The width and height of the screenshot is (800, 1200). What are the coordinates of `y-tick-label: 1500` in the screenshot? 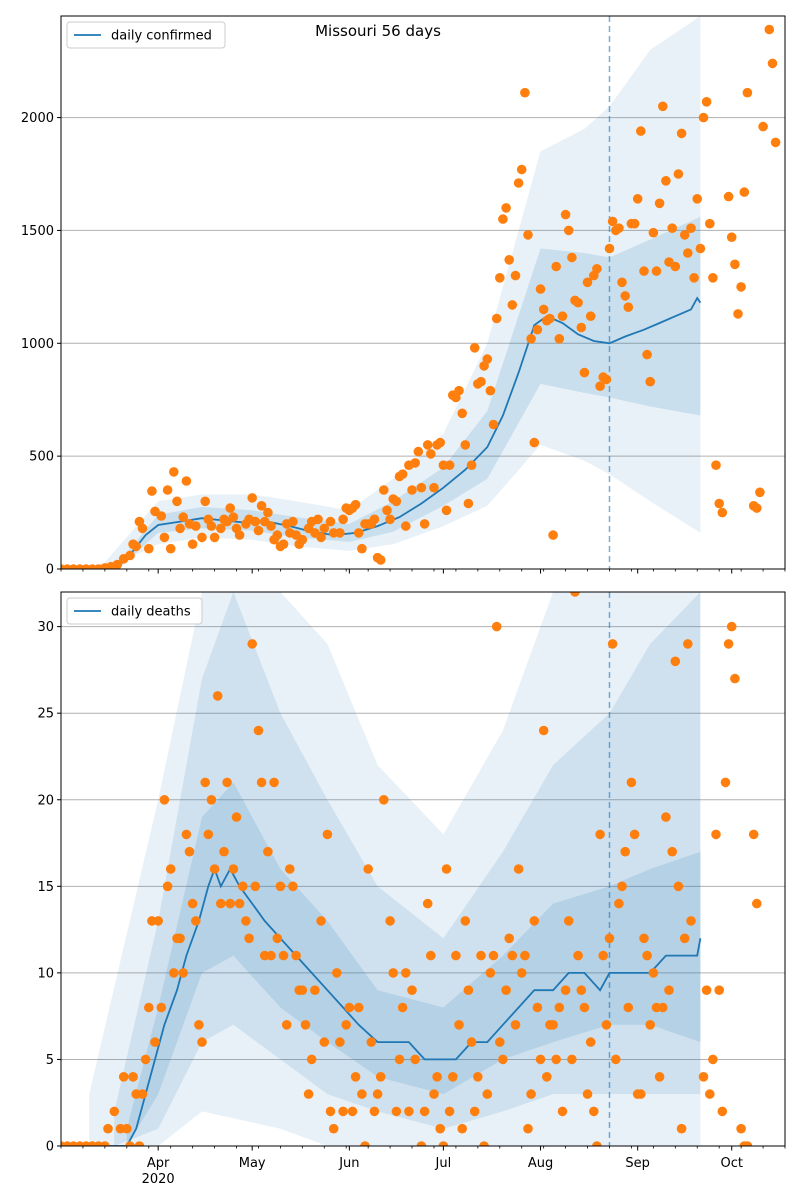 It's located at (37, 231).